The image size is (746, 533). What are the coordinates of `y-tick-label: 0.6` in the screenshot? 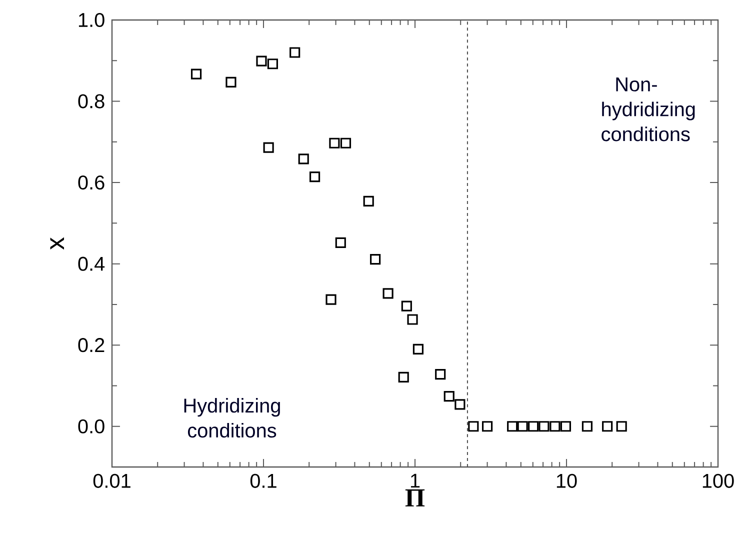 It's located at (91, 182).